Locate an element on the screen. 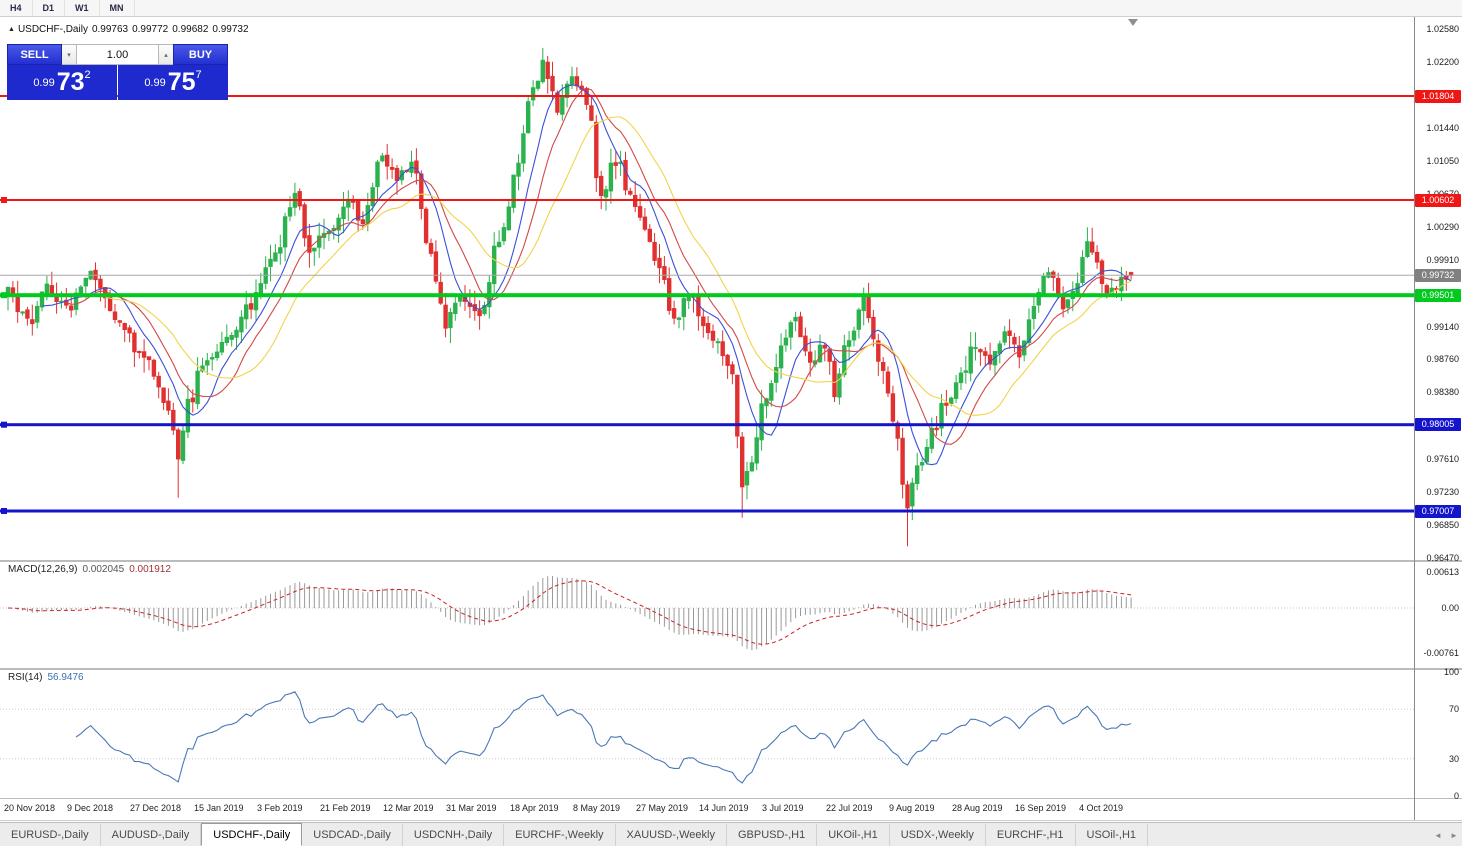 The image size is (1462, 846). chart-symbol-label: USDCHF-,Daily is located at coordinates (52, 29).